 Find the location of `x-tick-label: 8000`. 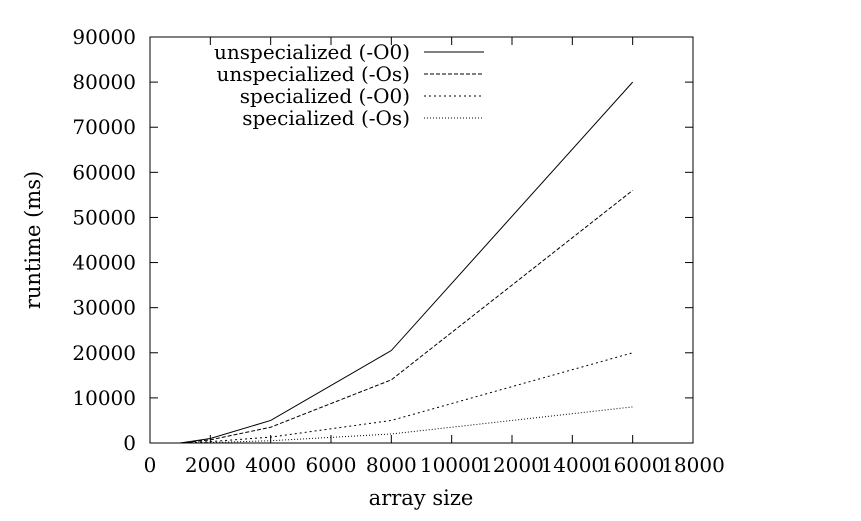

x-tick-label: 8000 is located at coordinates (391, 465).